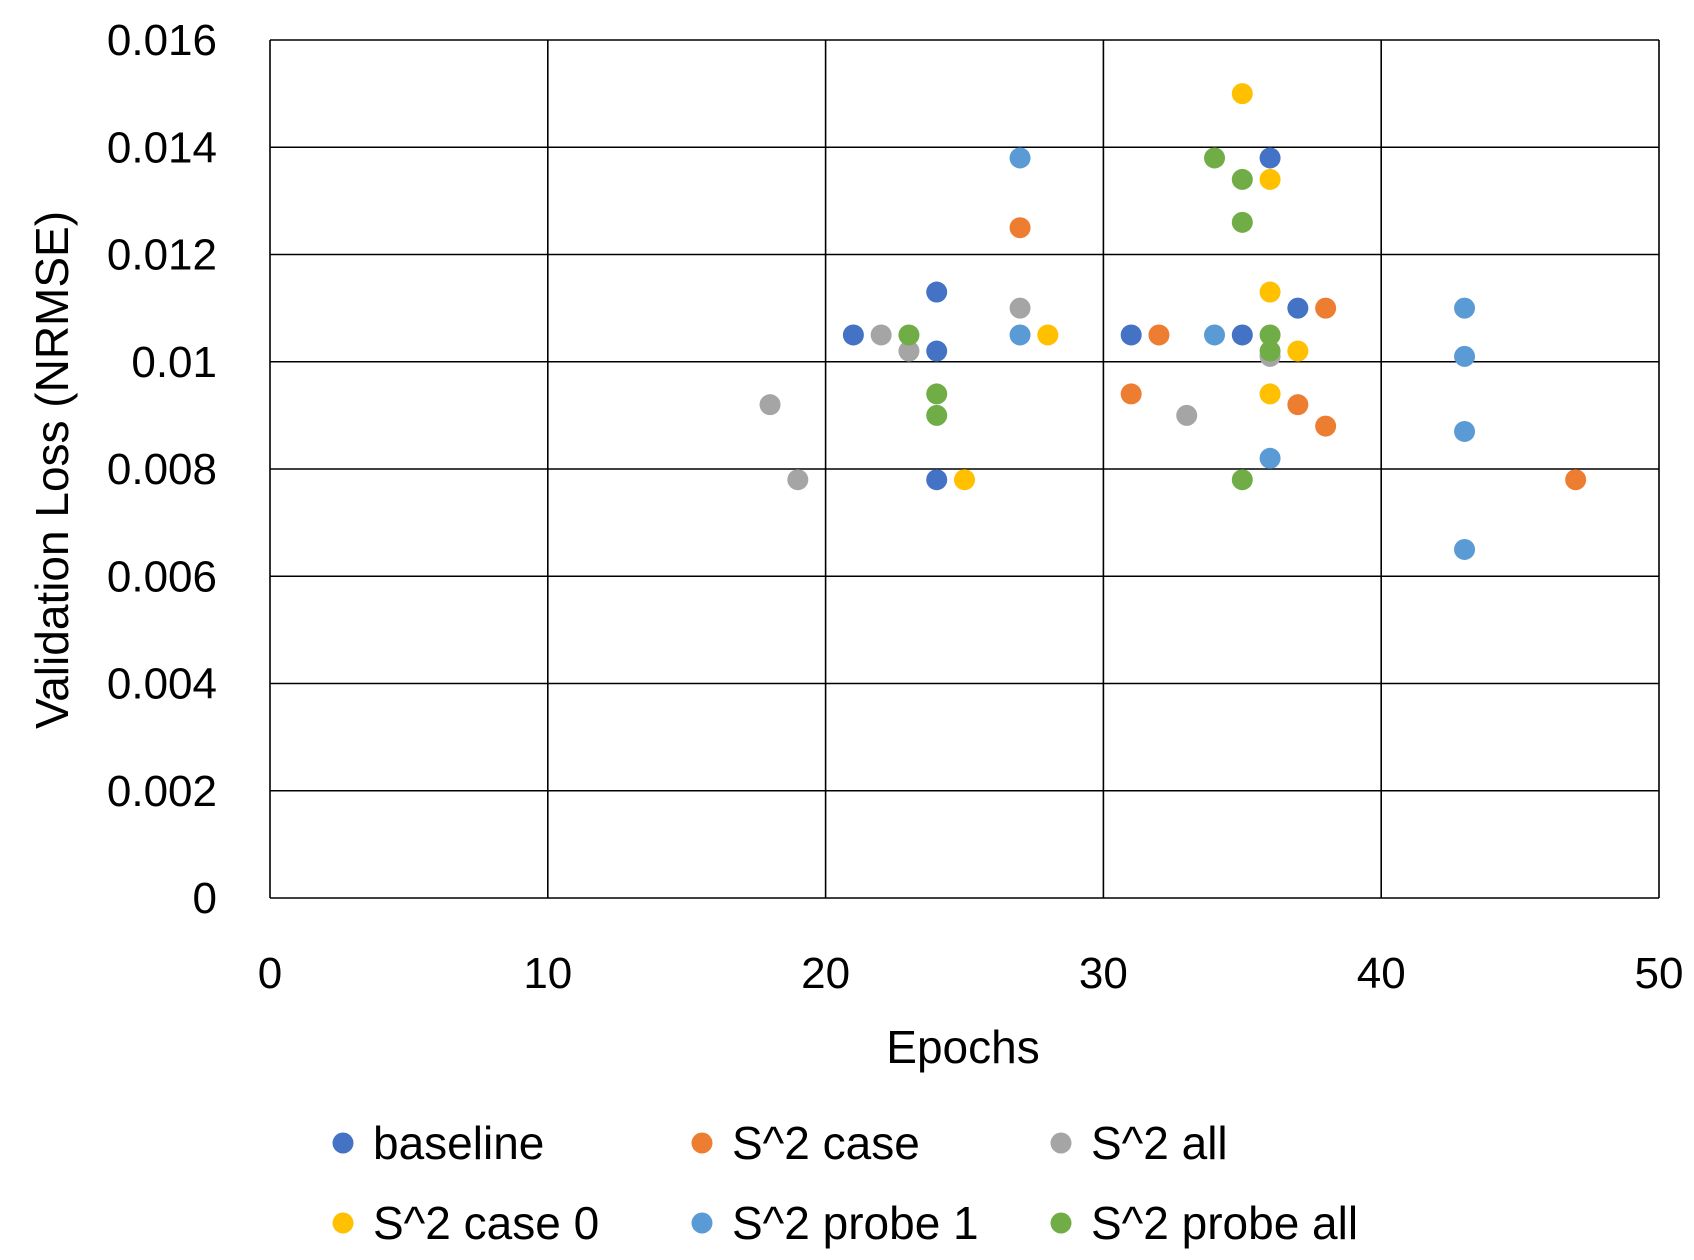  Describe the element at coordinates (1103, 973) in the screenshot. I see `x-tick-label: 30` at that location.